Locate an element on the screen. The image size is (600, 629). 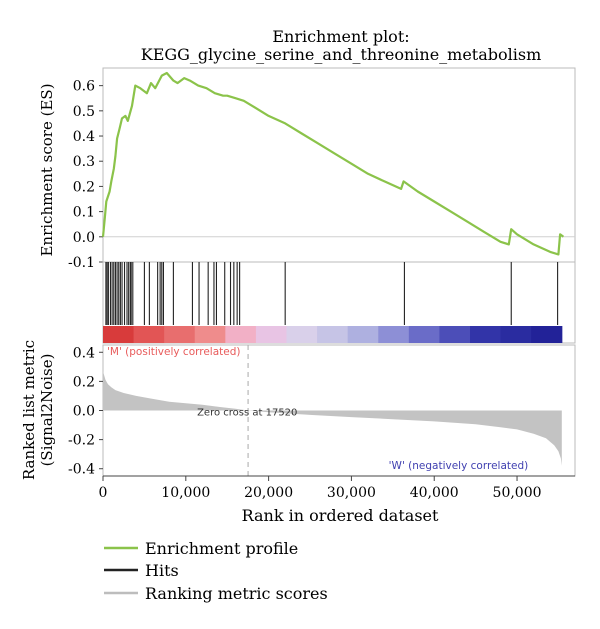
es-y-tick-label: -0.1 is located at coordinates (81, 263).